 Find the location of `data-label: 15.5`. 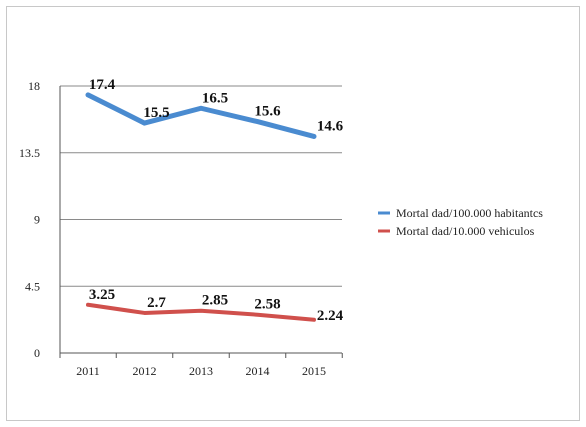

data-label: 15.5 is located at coordinates (156, 113).